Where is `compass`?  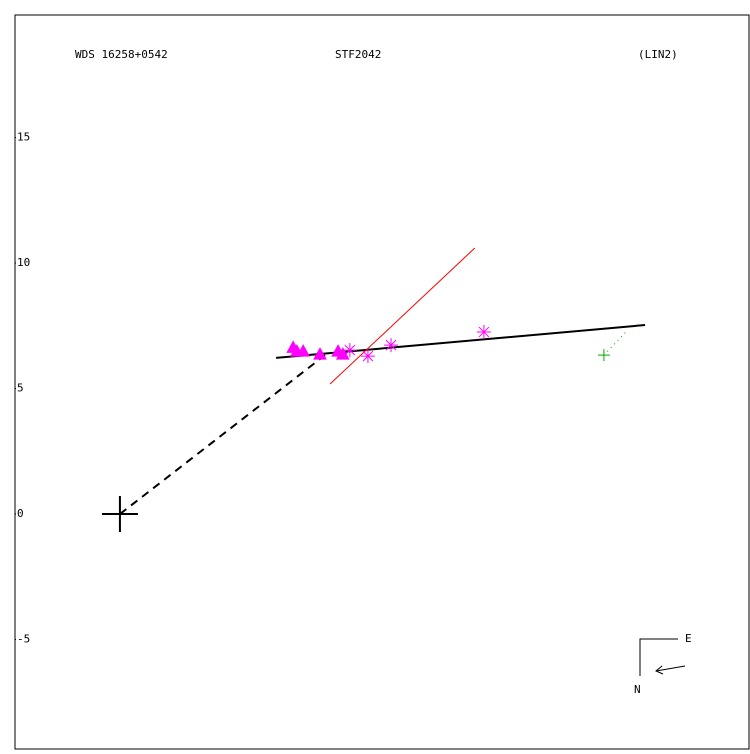
compass is located at coordinates (662, 657).